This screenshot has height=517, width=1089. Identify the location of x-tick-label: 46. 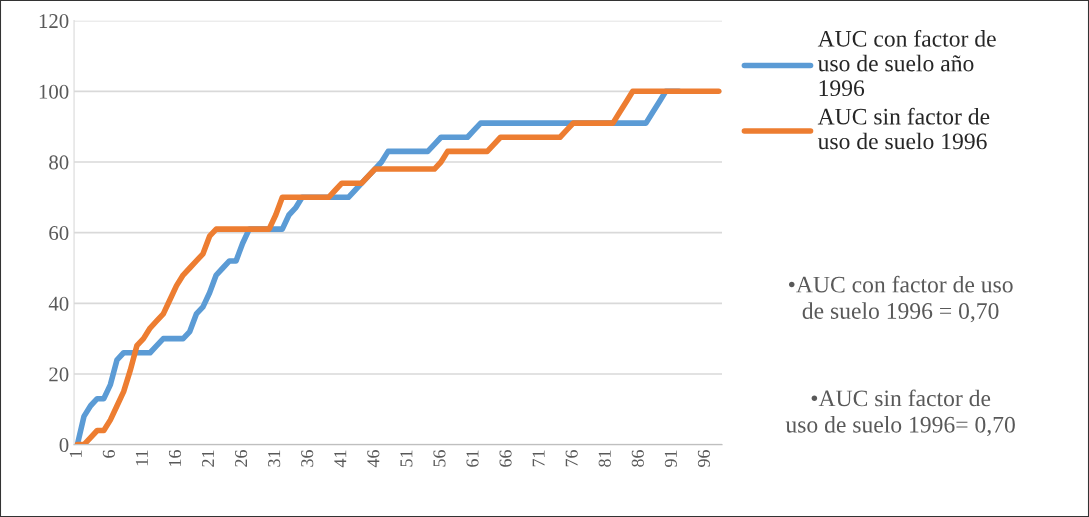
(373, 459).